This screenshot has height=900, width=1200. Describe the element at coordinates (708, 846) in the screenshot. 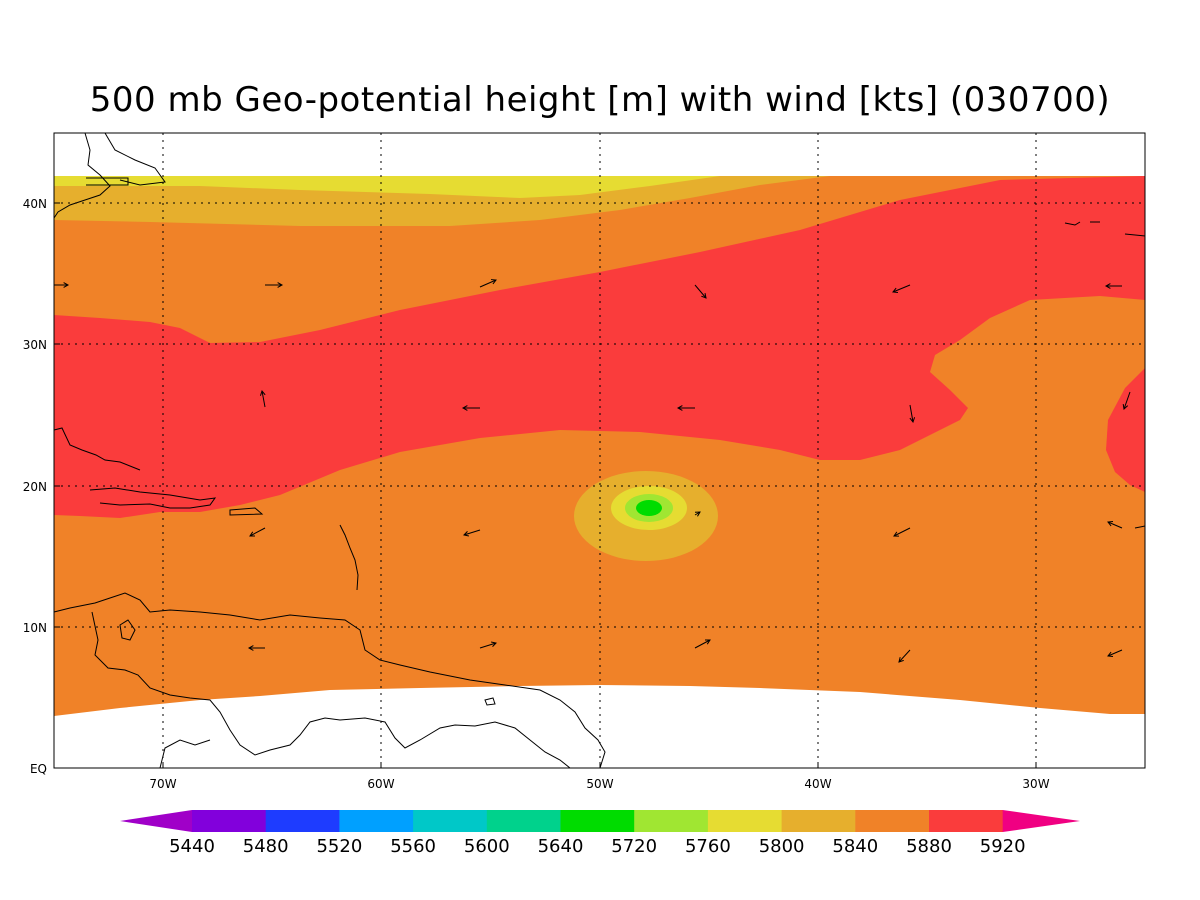

I see `colorbar-label: 5760` at that location.